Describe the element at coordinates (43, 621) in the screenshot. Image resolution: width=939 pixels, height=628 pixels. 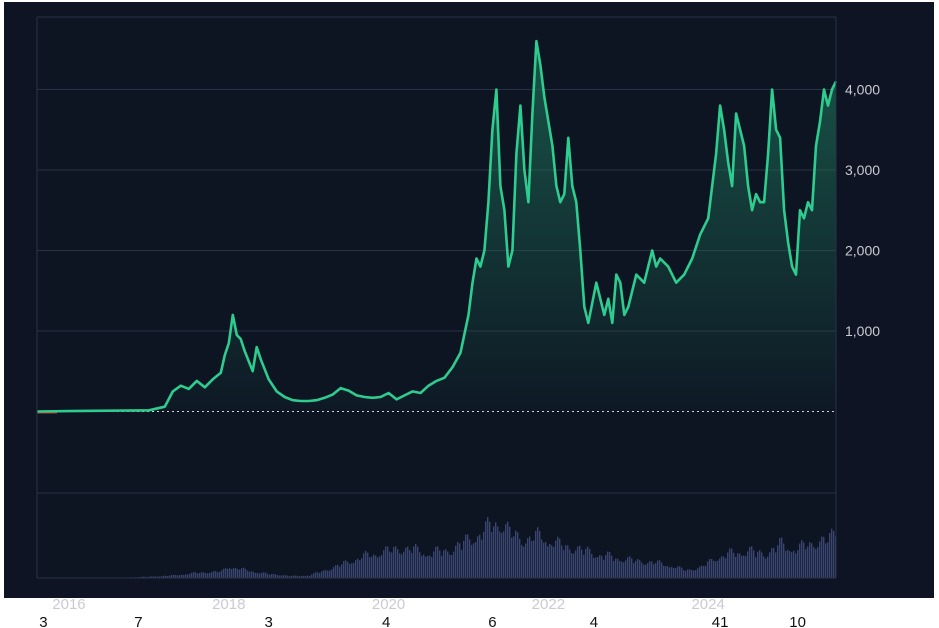
I see `bottom-label: 3` at that location.